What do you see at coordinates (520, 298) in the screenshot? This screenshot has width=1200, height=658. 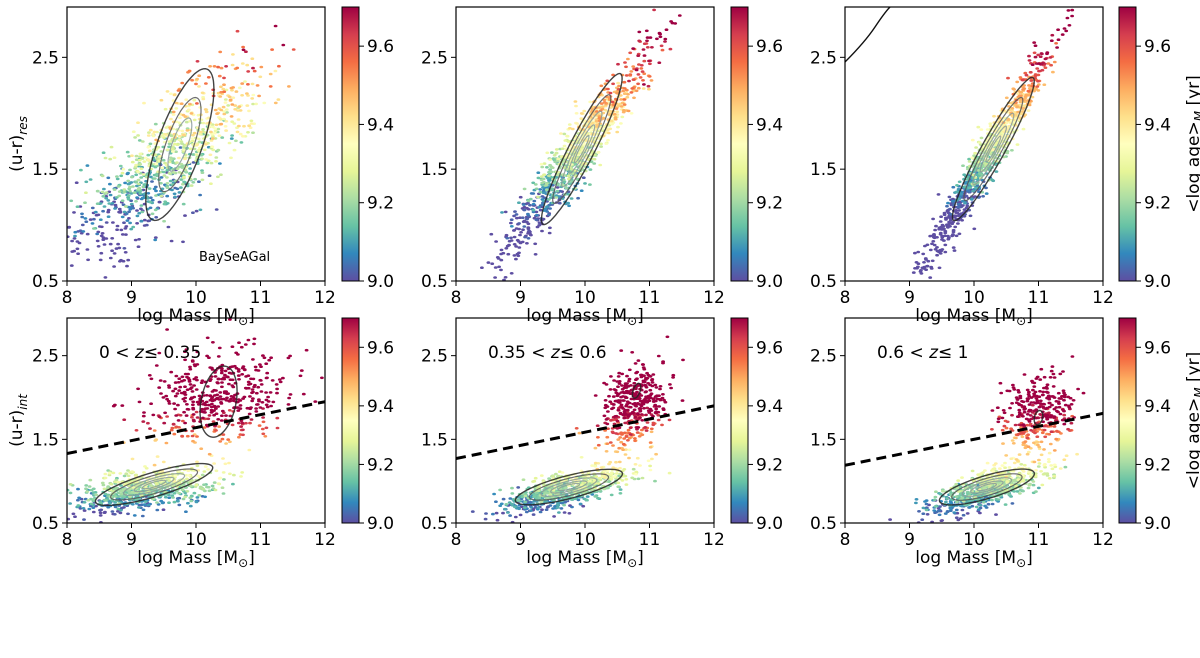 I see `x-tick-label: 9` at bounding box center [520, 298].